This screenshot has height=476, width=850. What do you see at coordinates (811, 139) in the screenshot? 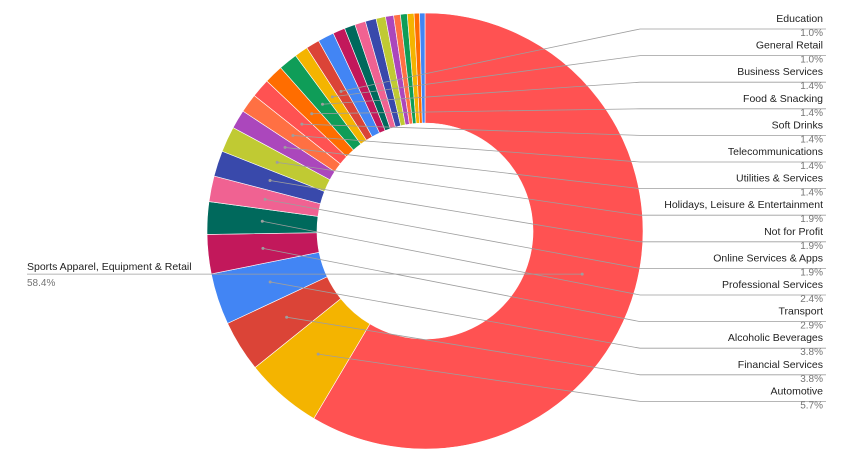
I see `value-label-soft-drinks: 1.4%` at bounding box center [811, 139].